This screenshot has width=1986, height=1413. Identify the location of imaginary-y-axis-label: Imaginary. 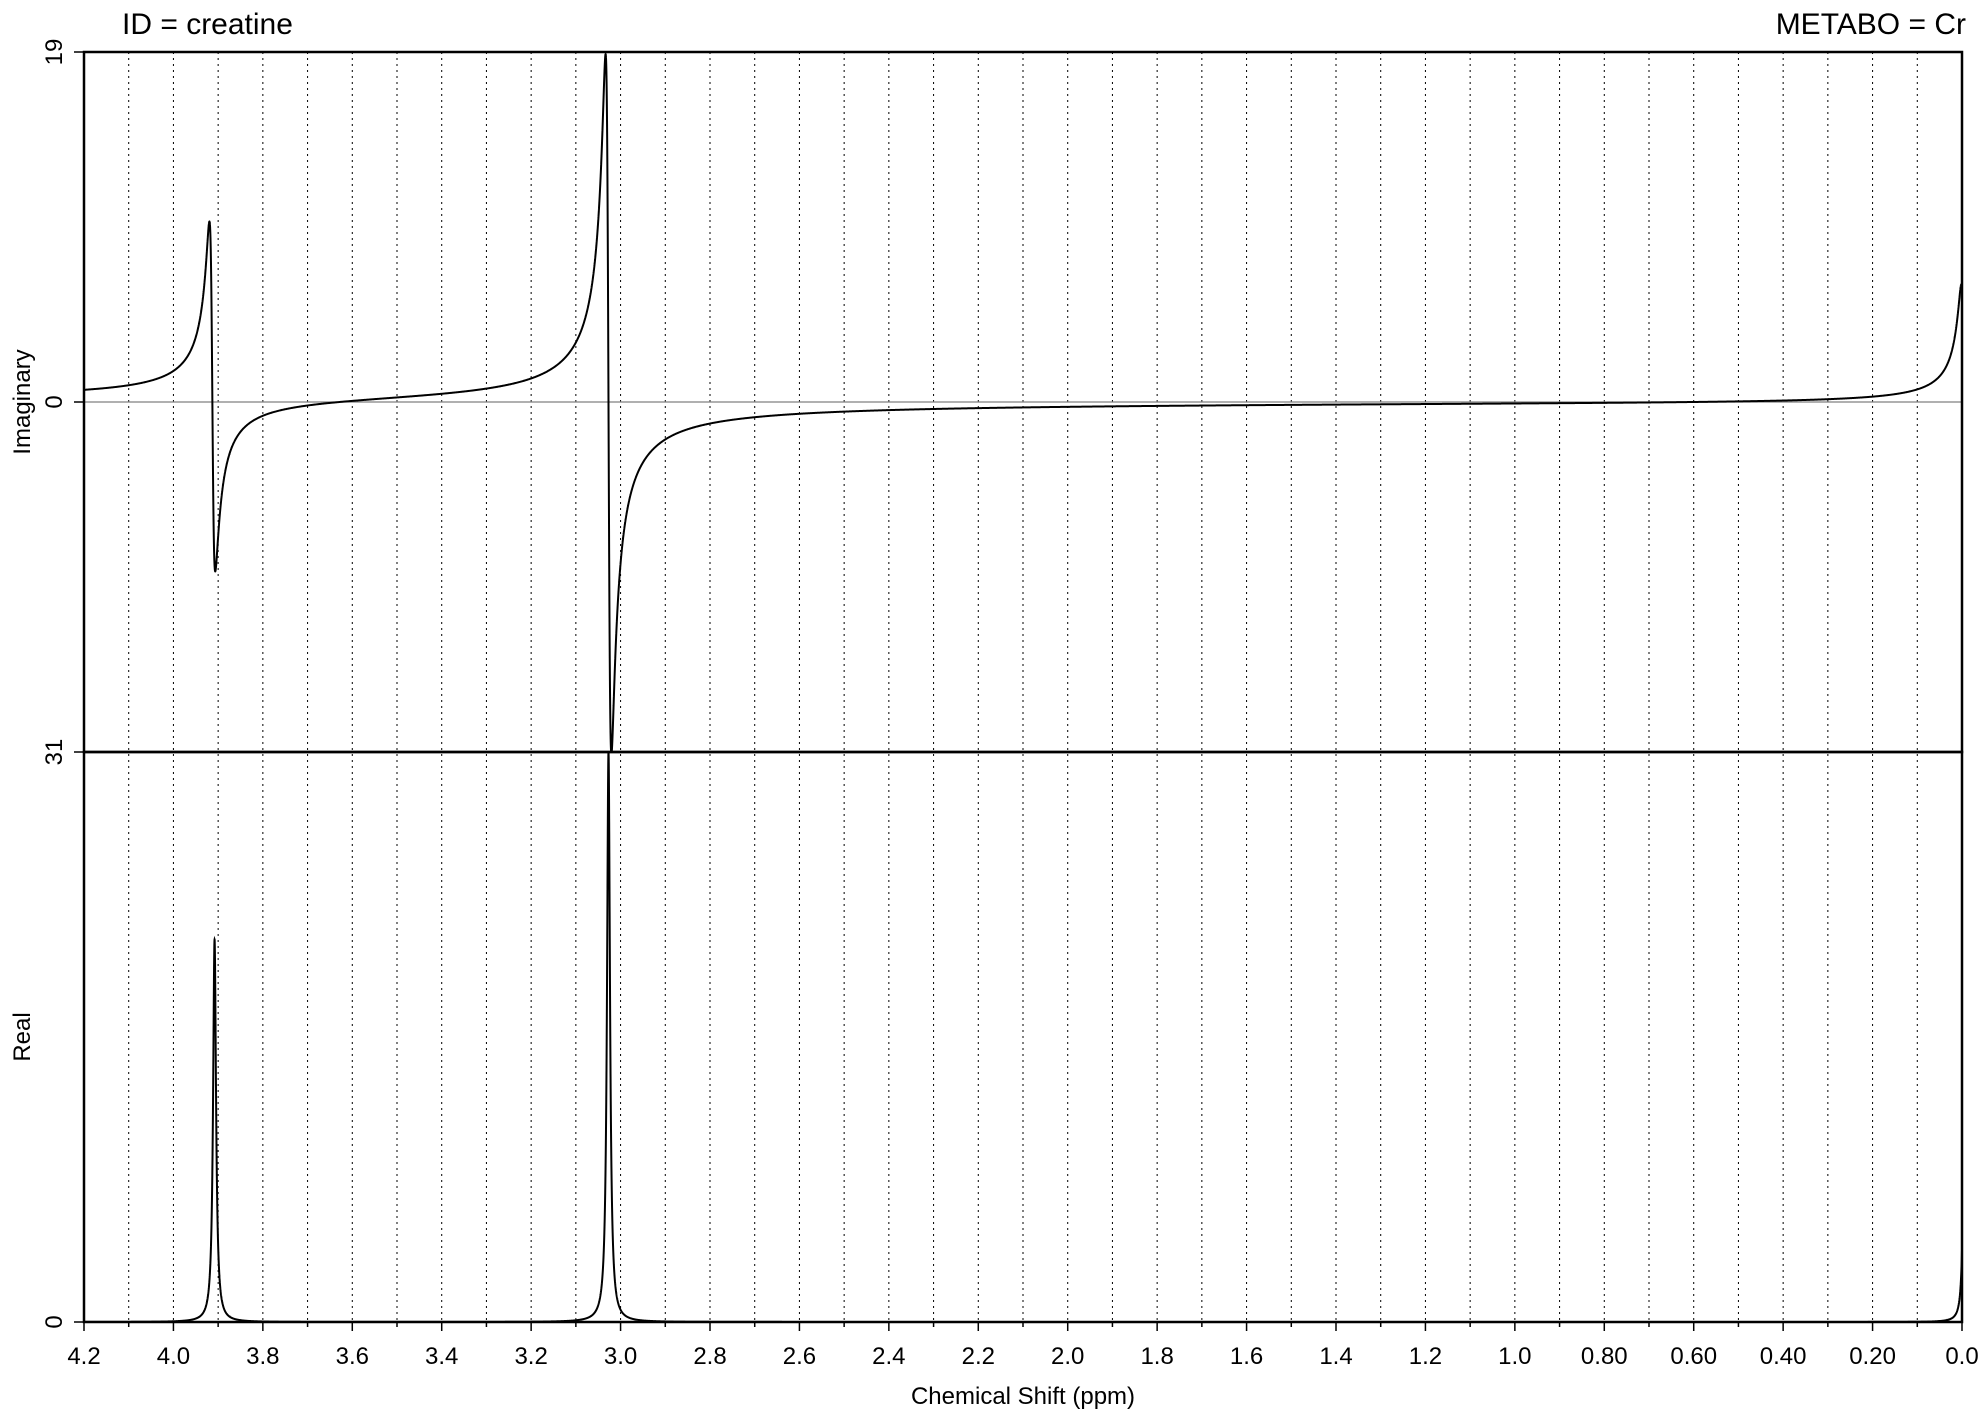
(22, 401).